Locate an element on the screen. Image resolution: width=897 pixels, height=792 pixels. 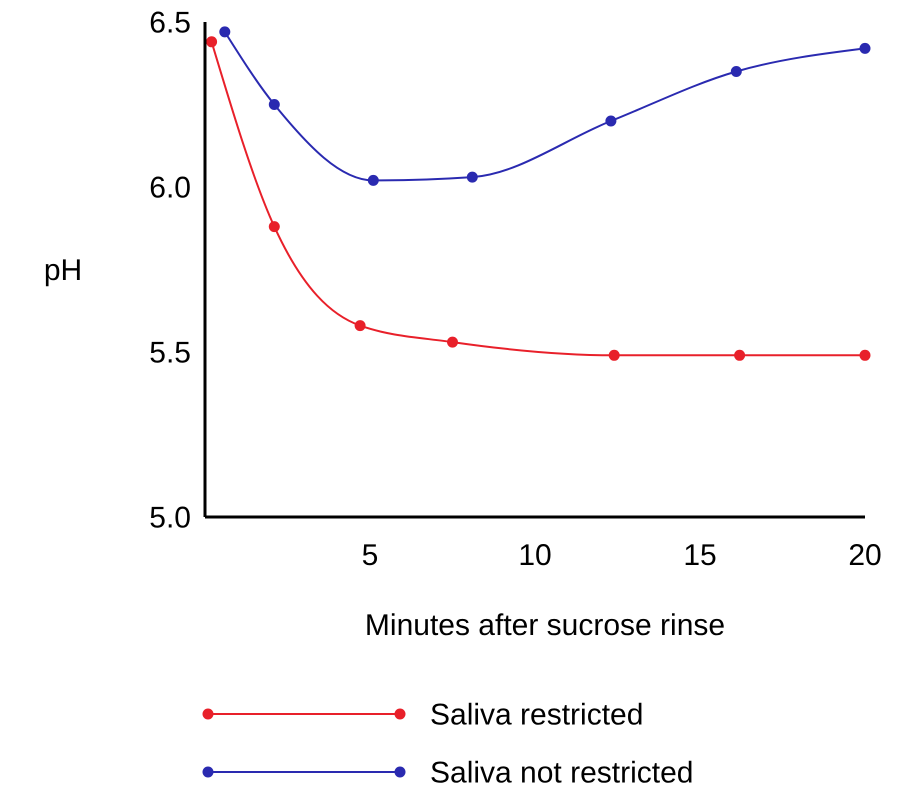
legend-label: Saliva restricted is located at coordinates (537, 715).